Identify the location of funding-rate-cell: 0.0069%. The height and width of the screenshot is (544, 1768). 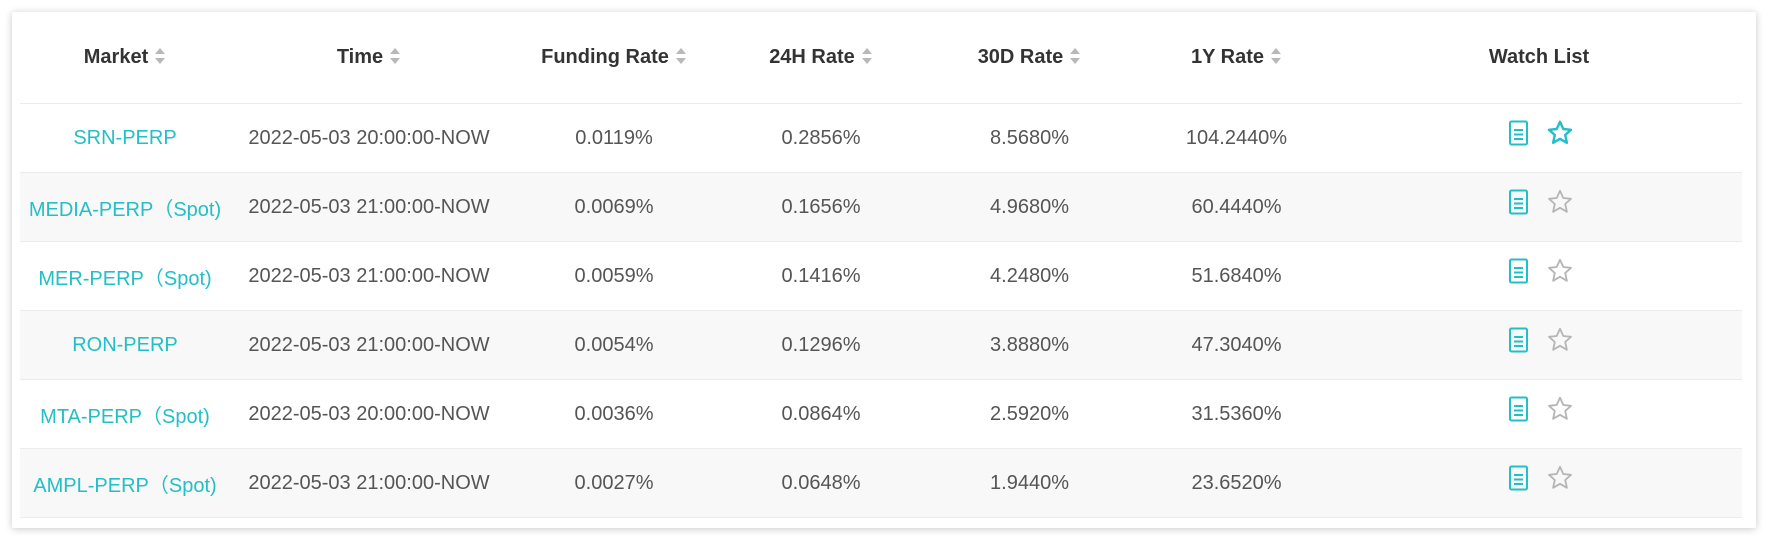
(614, 207).